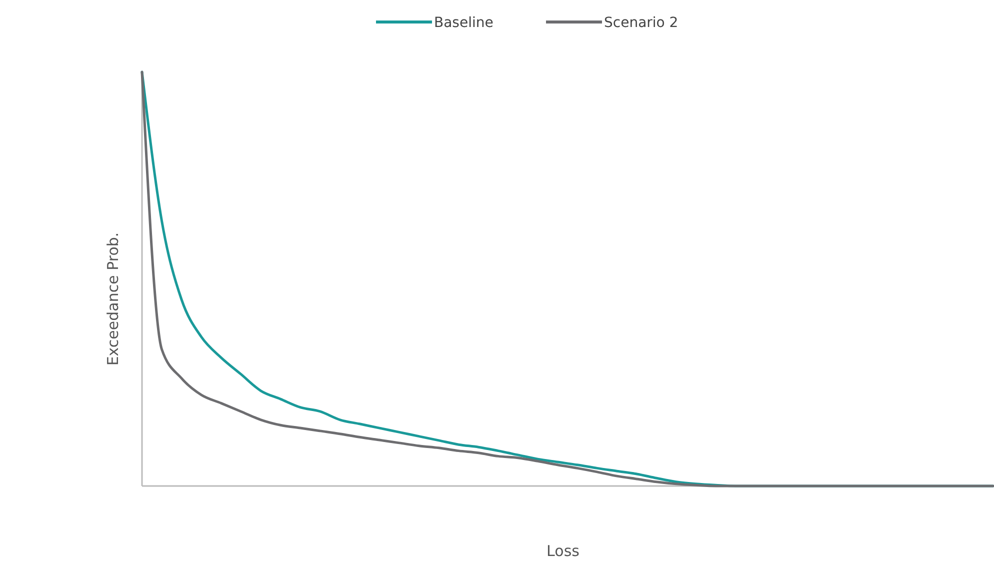 This screenshot has width=994, height=563. I want to click on legend-label: Baseline, so click(464, 23).